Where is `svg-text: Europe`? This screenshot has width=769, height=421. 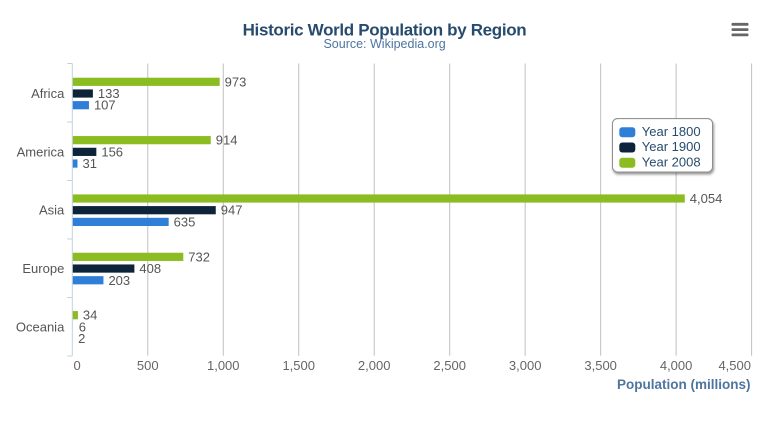
svg-text: Europe is located at coordinates (43, 268).